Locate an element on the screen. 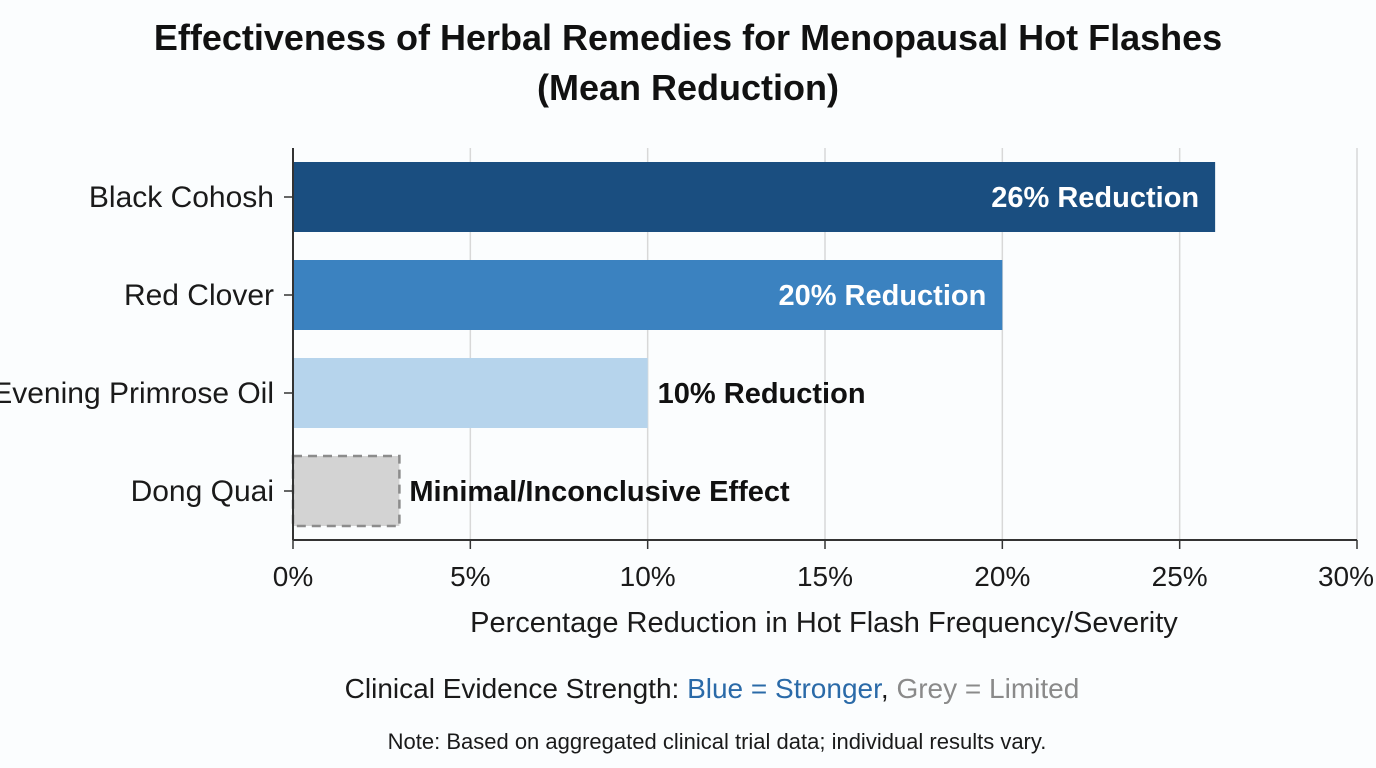 Image resolution: width=1376 pixels, height=768 pixels. x-tick-label: 15% is located at coordinates (825, 576).